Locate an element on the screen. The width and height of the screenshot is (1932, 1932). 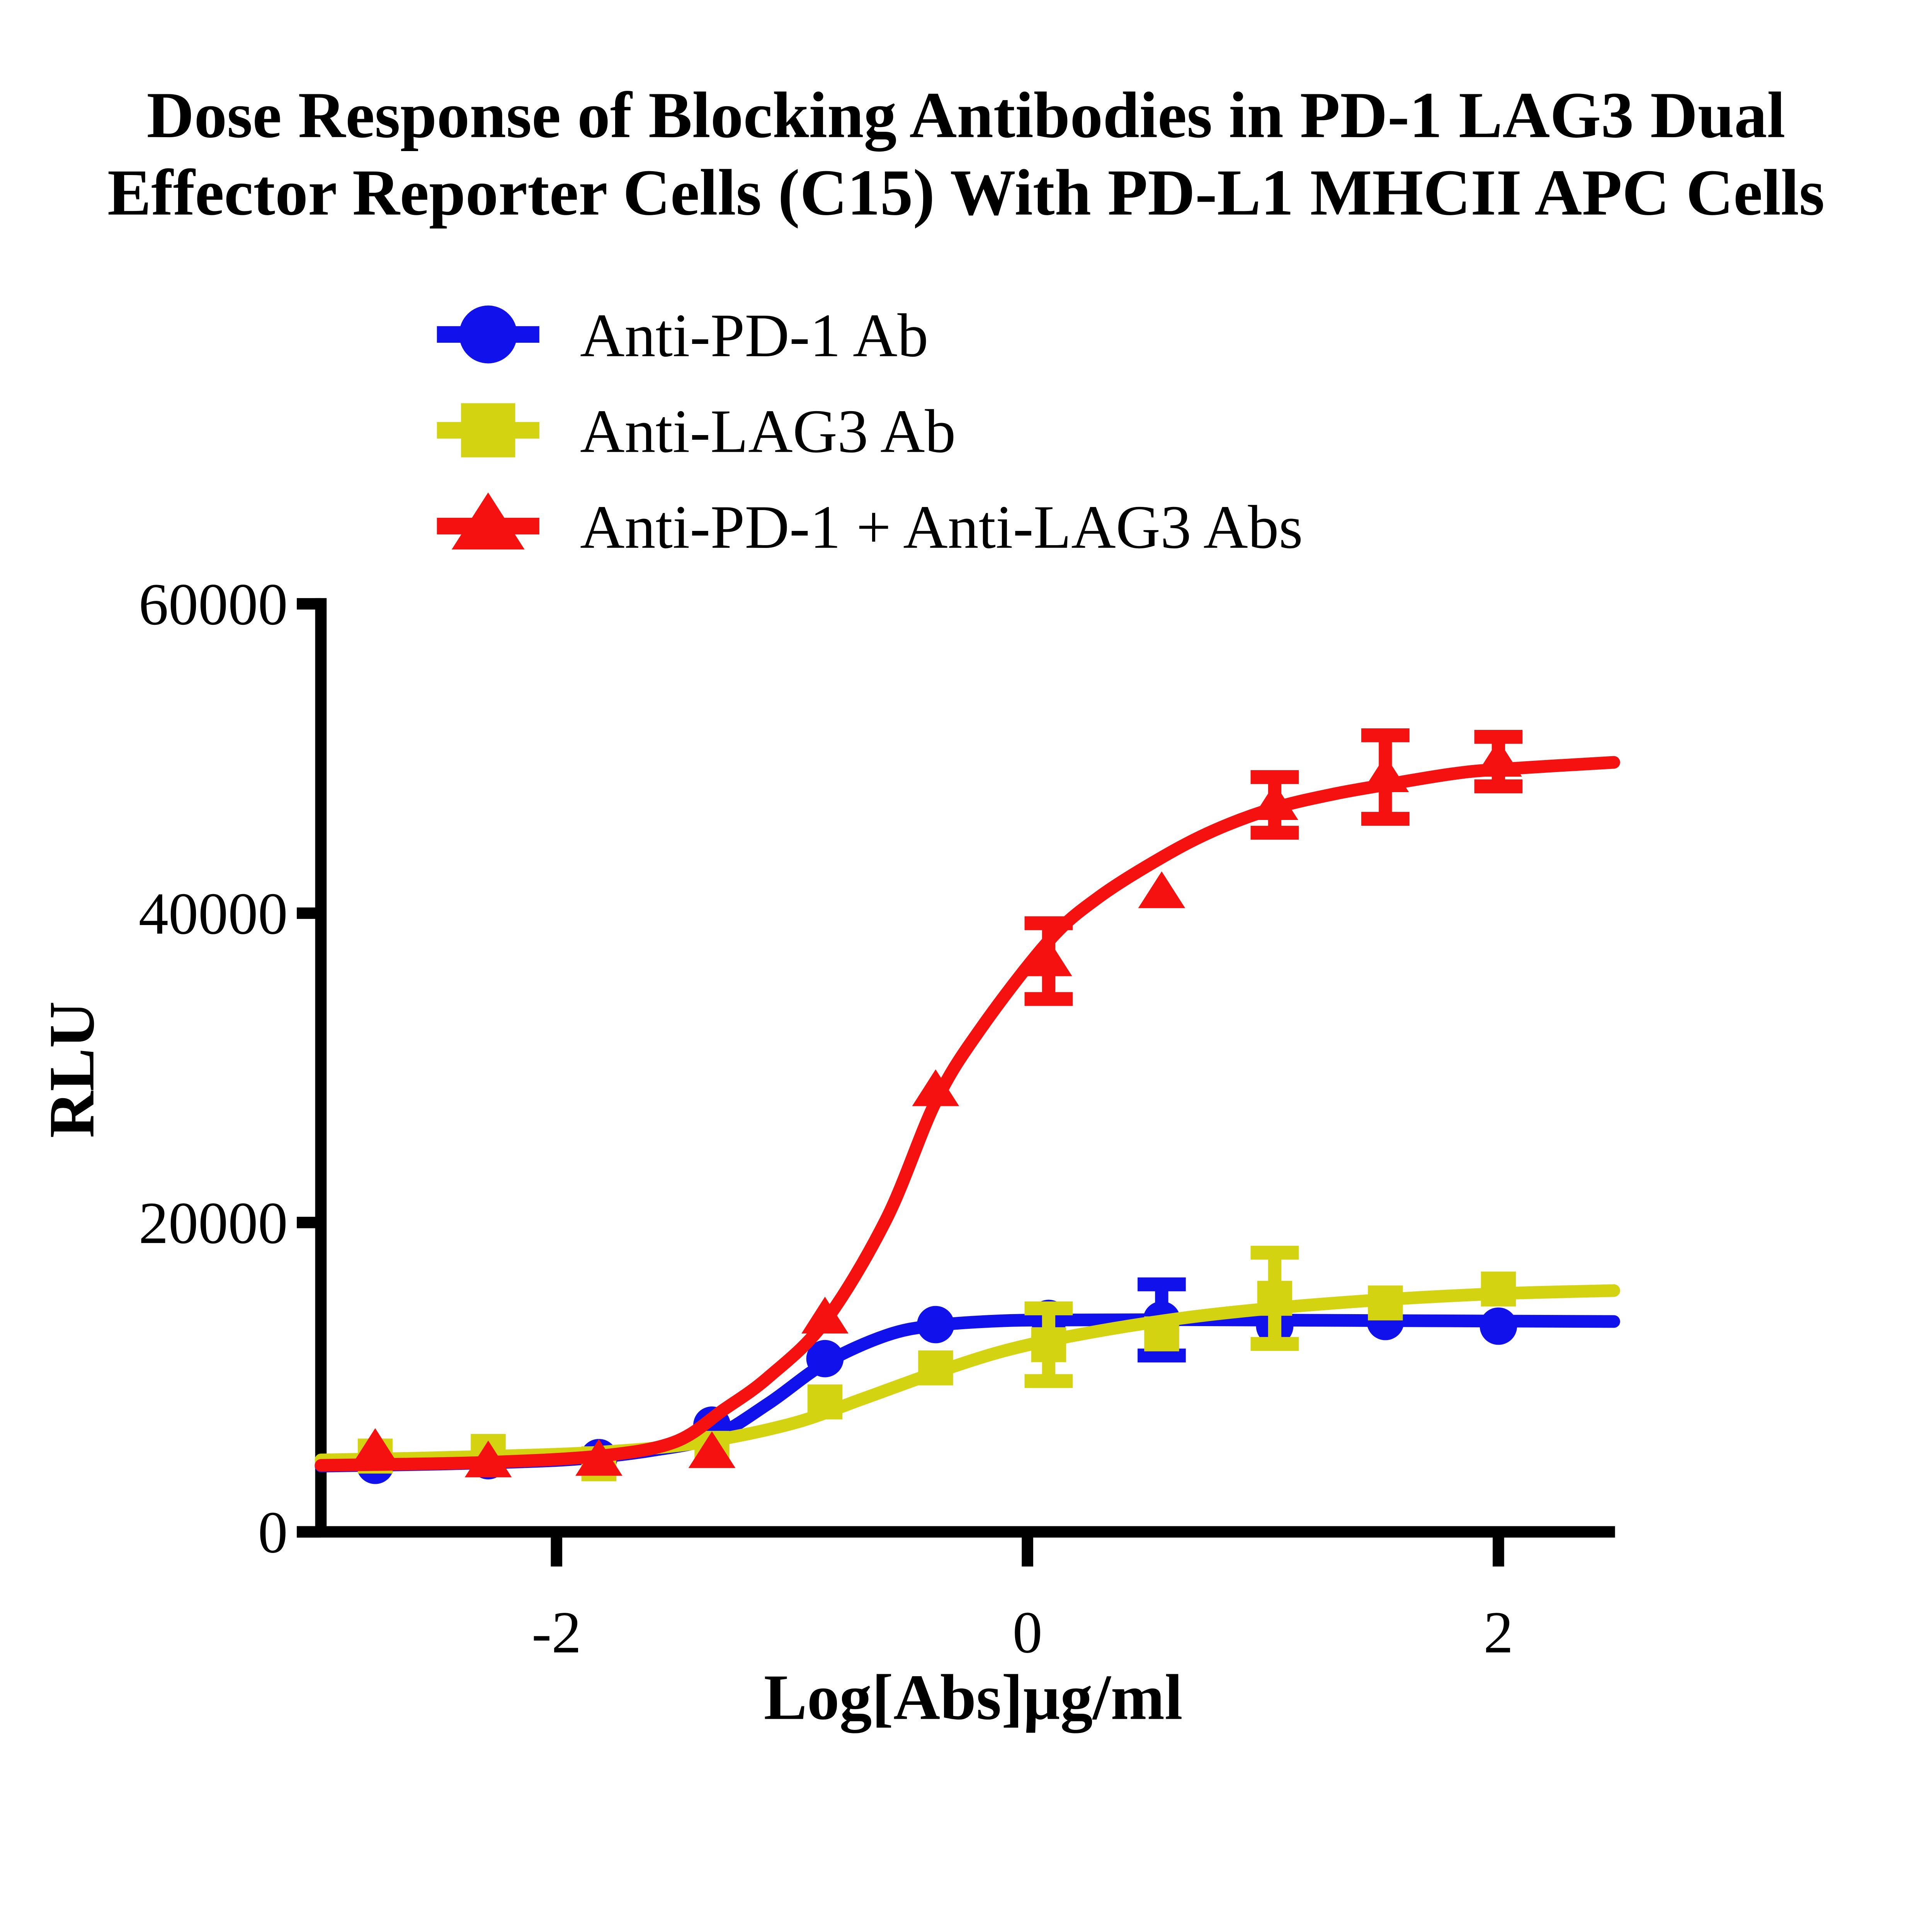
legend-marker-anti-lag3-ab is located at coordinates (488, 430).